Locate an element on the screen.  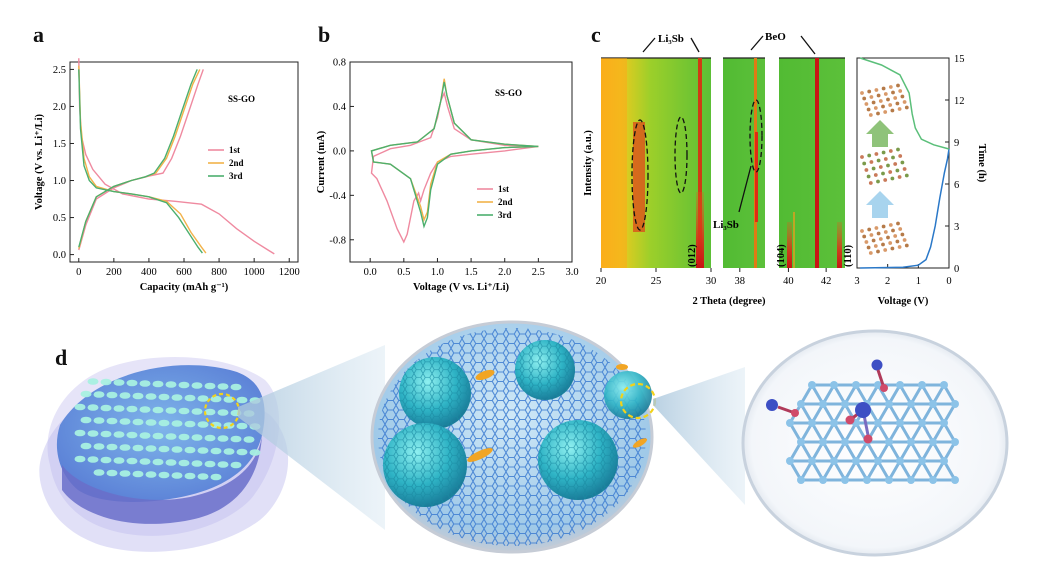
structure-top is located at coordinates (884, 100).